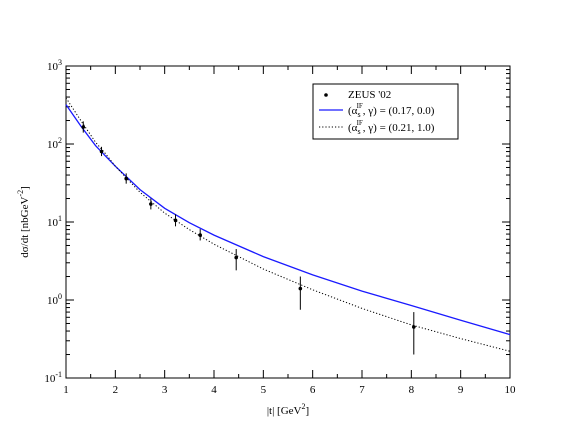 The width and height of the screenshot is (572, 442). Describe the element at coordinates (362, 390) in the screenshot. I see `x-tick-label: 7` at that location.